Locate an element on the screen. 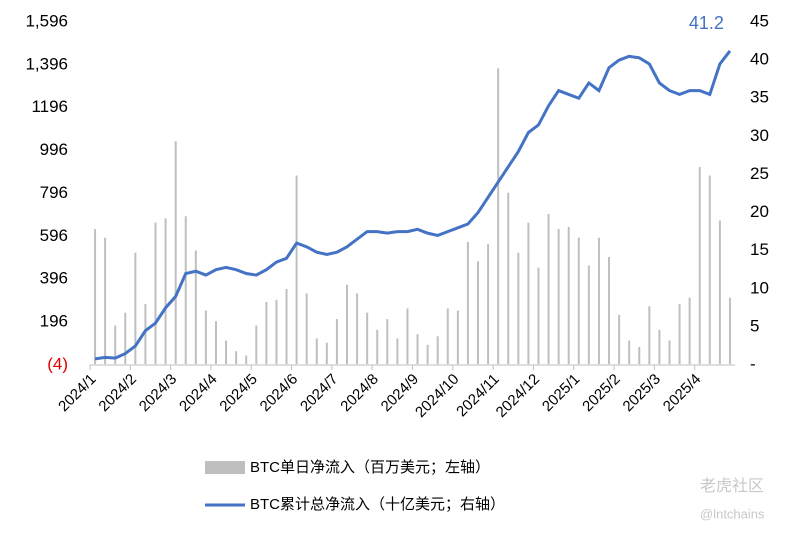 This screenshot has width=799, height=537. x-tick-label: 2024/5 is located at coordinates (238, 393).